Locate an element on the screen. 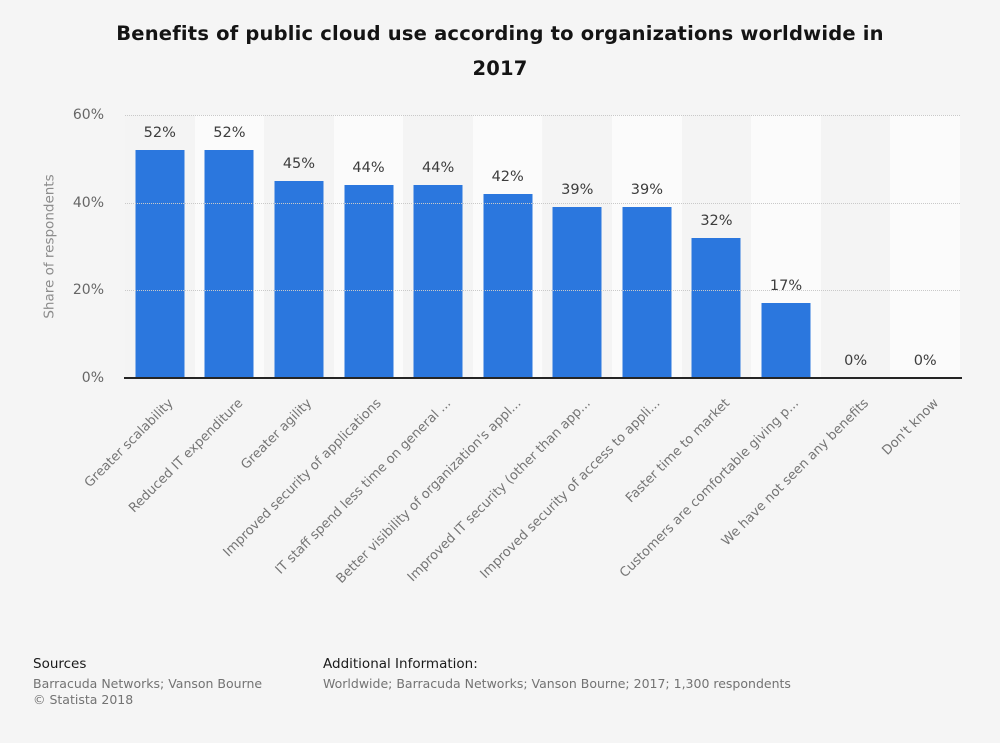 This screenshot has width=1000, height=743. y-tick-0: 0% is located at coordinates (92, 378).